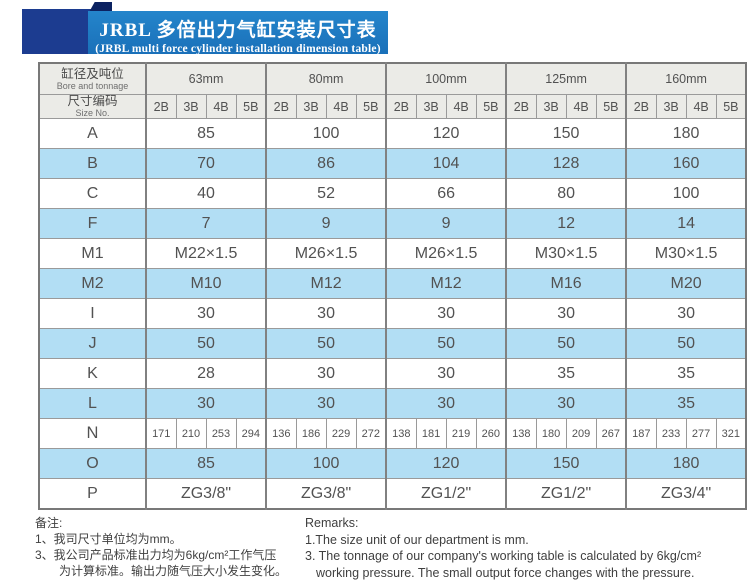 The width and height of the screenshot is (750, 585). I want to click on dimension-value: 210, so click(191, 433).